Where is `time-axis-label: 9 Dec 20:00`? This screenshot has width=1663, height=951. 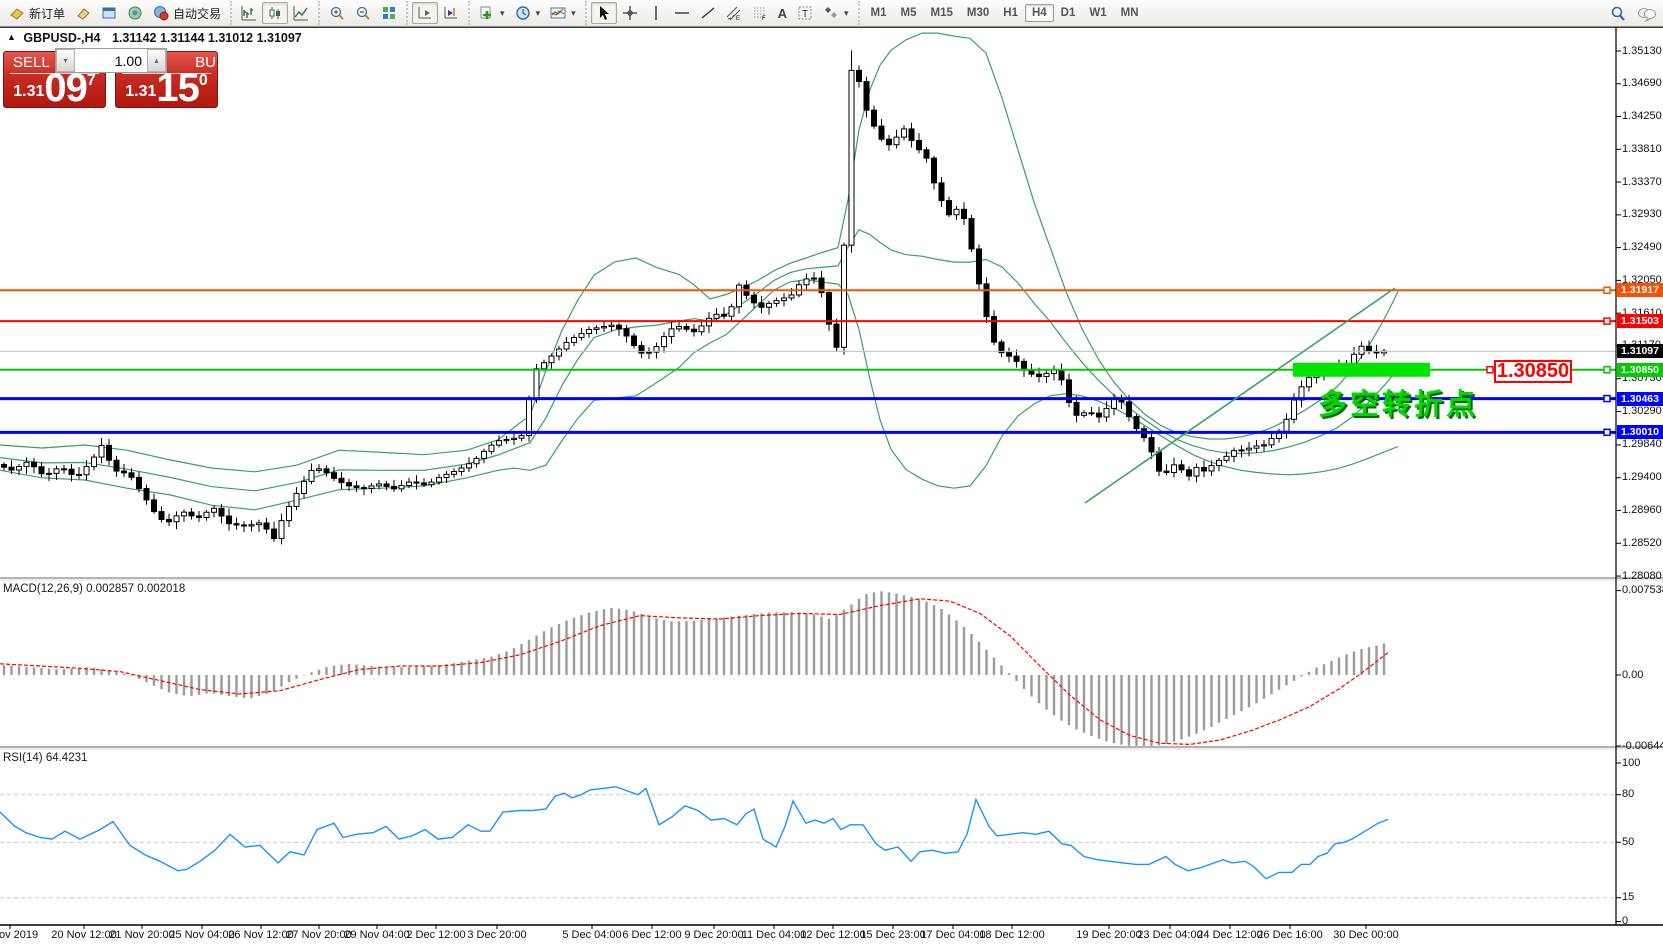
time-axis-label: 9 Dec 20:00 is located at coordinates (714, 935).